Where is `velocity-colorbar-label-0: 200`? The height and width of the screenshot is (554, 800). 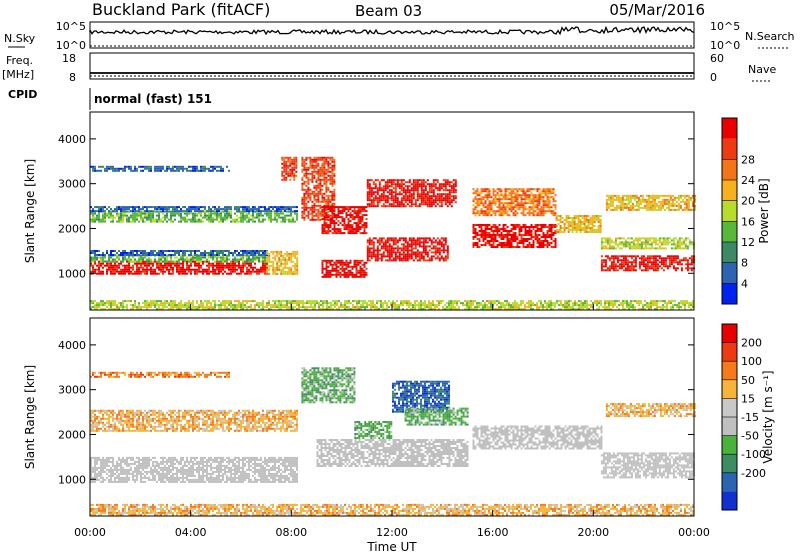 velocity-colorbar-label-0: 200 is located at coordinates (751, 343).